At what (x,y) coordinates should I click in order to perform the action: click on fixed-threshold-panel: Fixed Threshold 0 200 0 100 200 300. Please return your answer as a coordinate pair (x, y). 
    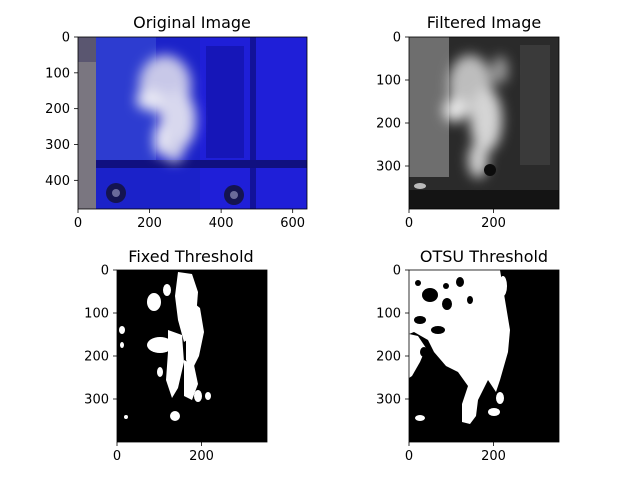
    Looking at the image, I should click on (176, 355).